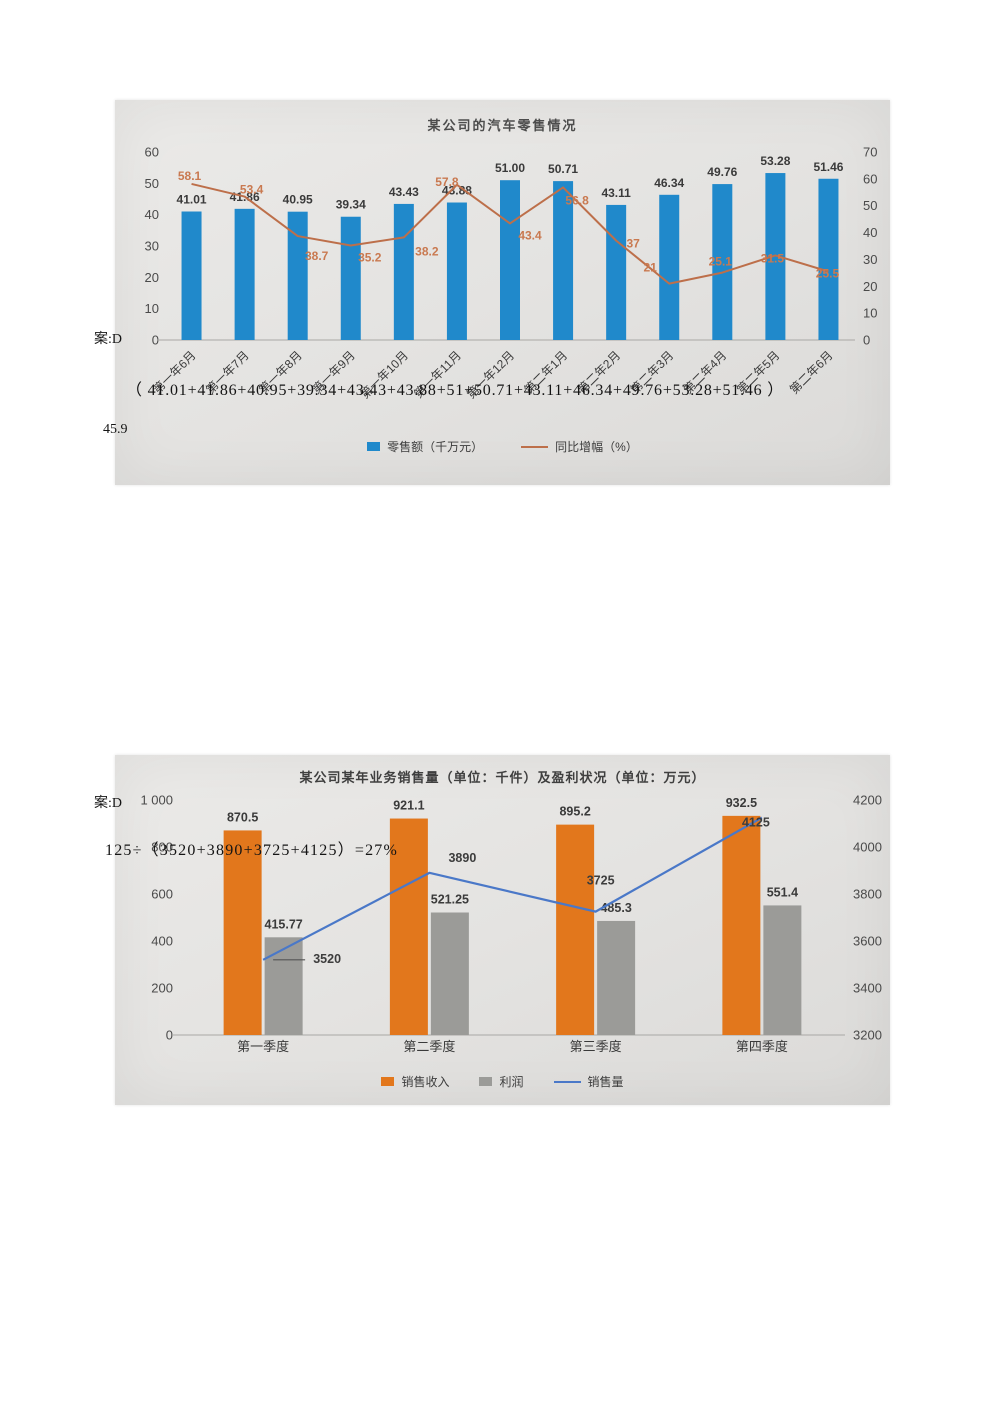 The height and width of the screenshot is (1414, 1000). What do you see at coordinates (108, 803) in the screenshot?
I see `answer-label-bottom: 案:D` at bounding box center [108, 803].